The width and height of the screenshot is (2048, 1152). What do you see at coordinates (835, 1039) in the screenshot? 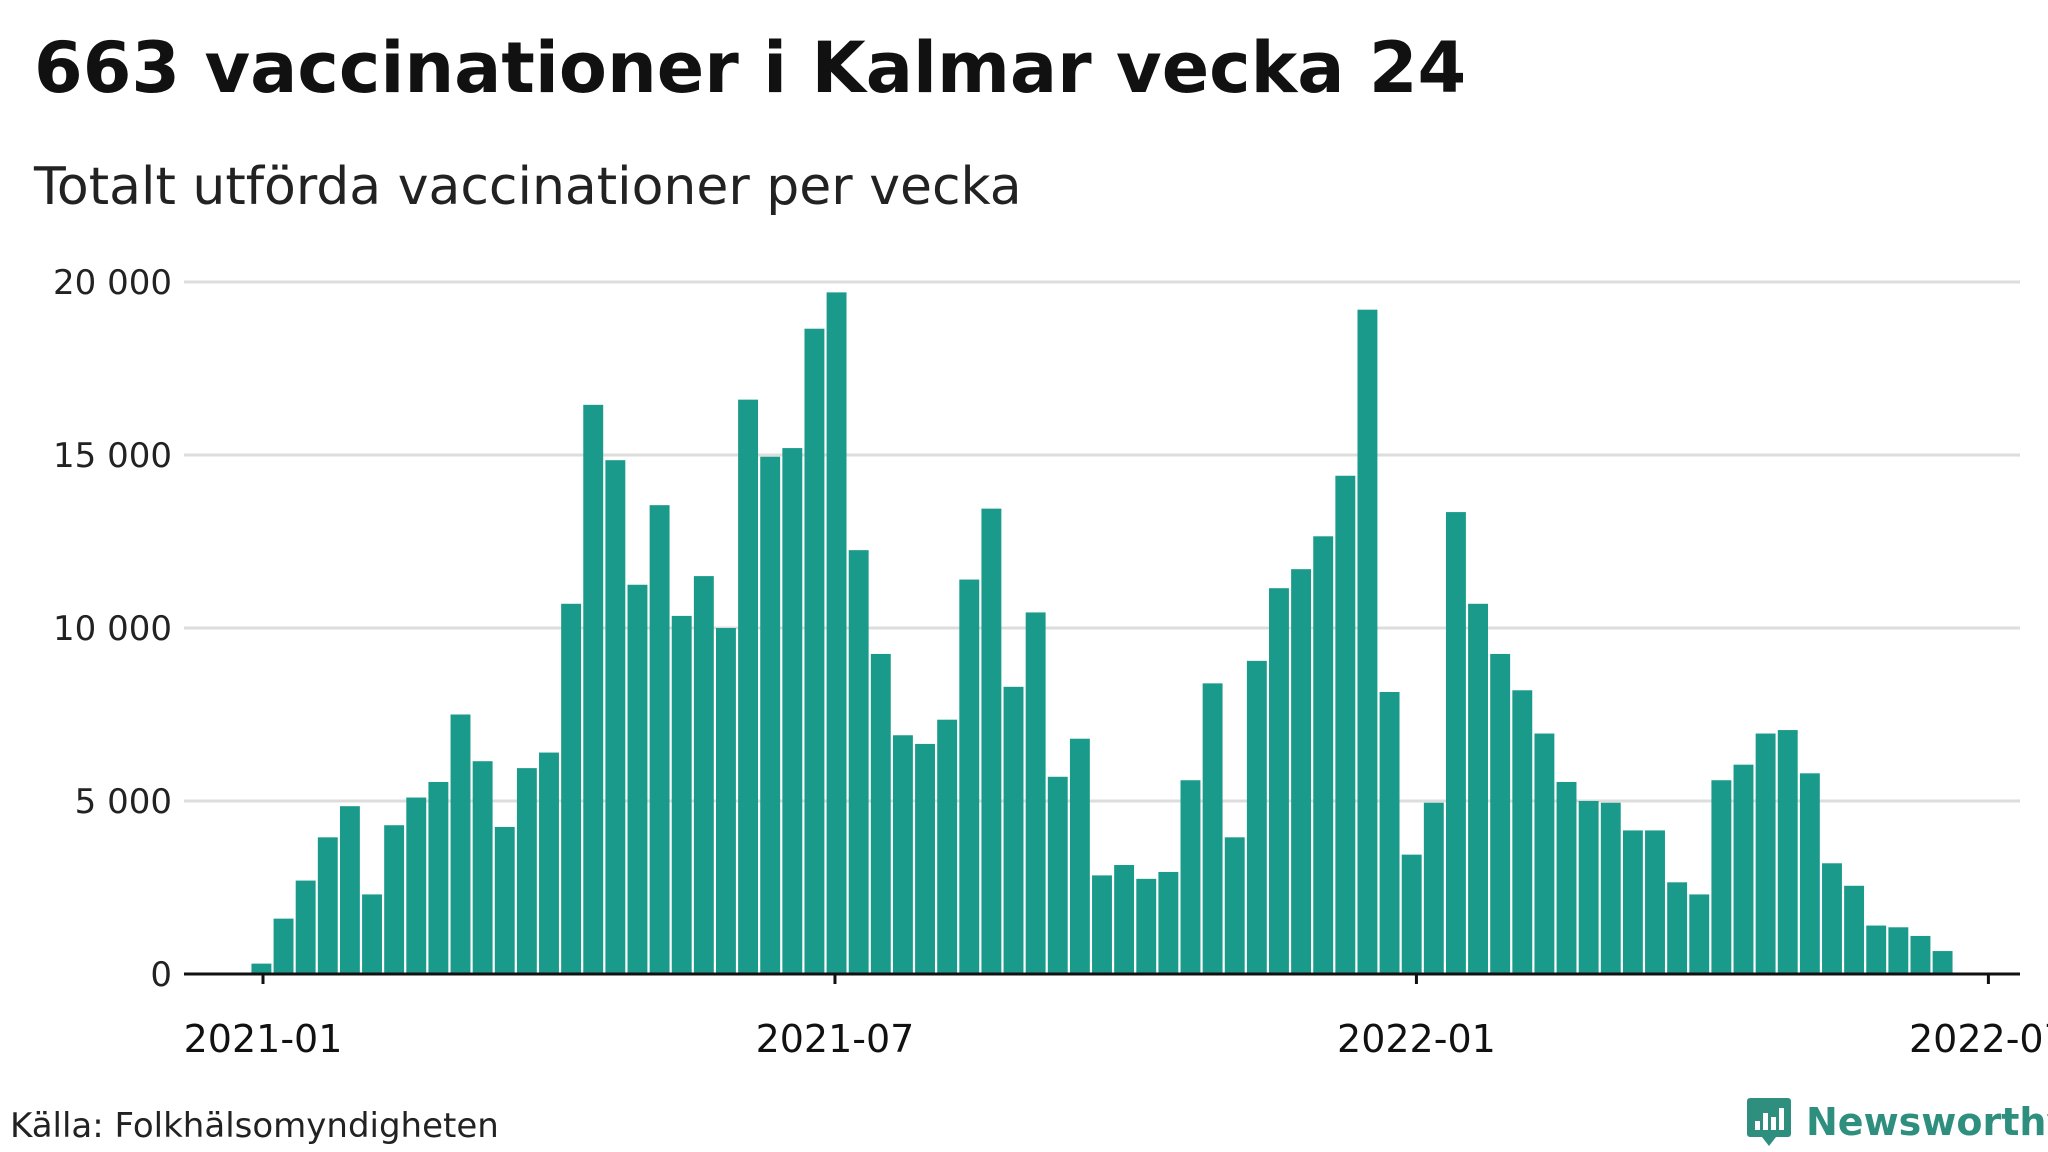
I see `x-tick-label: 2021-07` at bounding box center [835, 1039].